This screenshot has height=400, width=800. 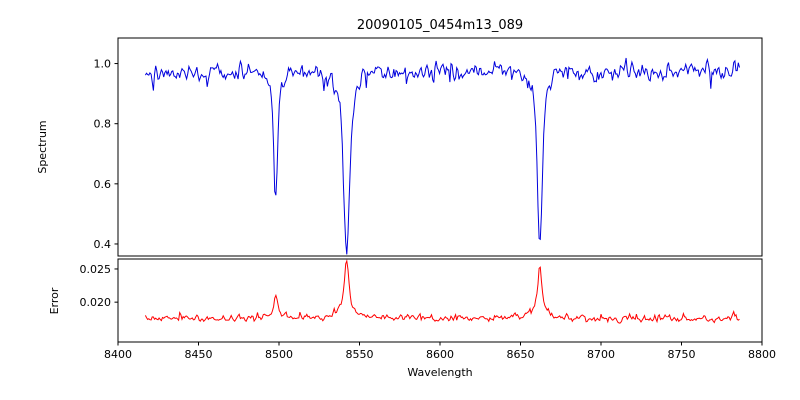 What do you see at coordinates (103, 184) in the screenshot?
I see `spectrum-y-tick-label: 0.6` at bounding box center [103, 184].